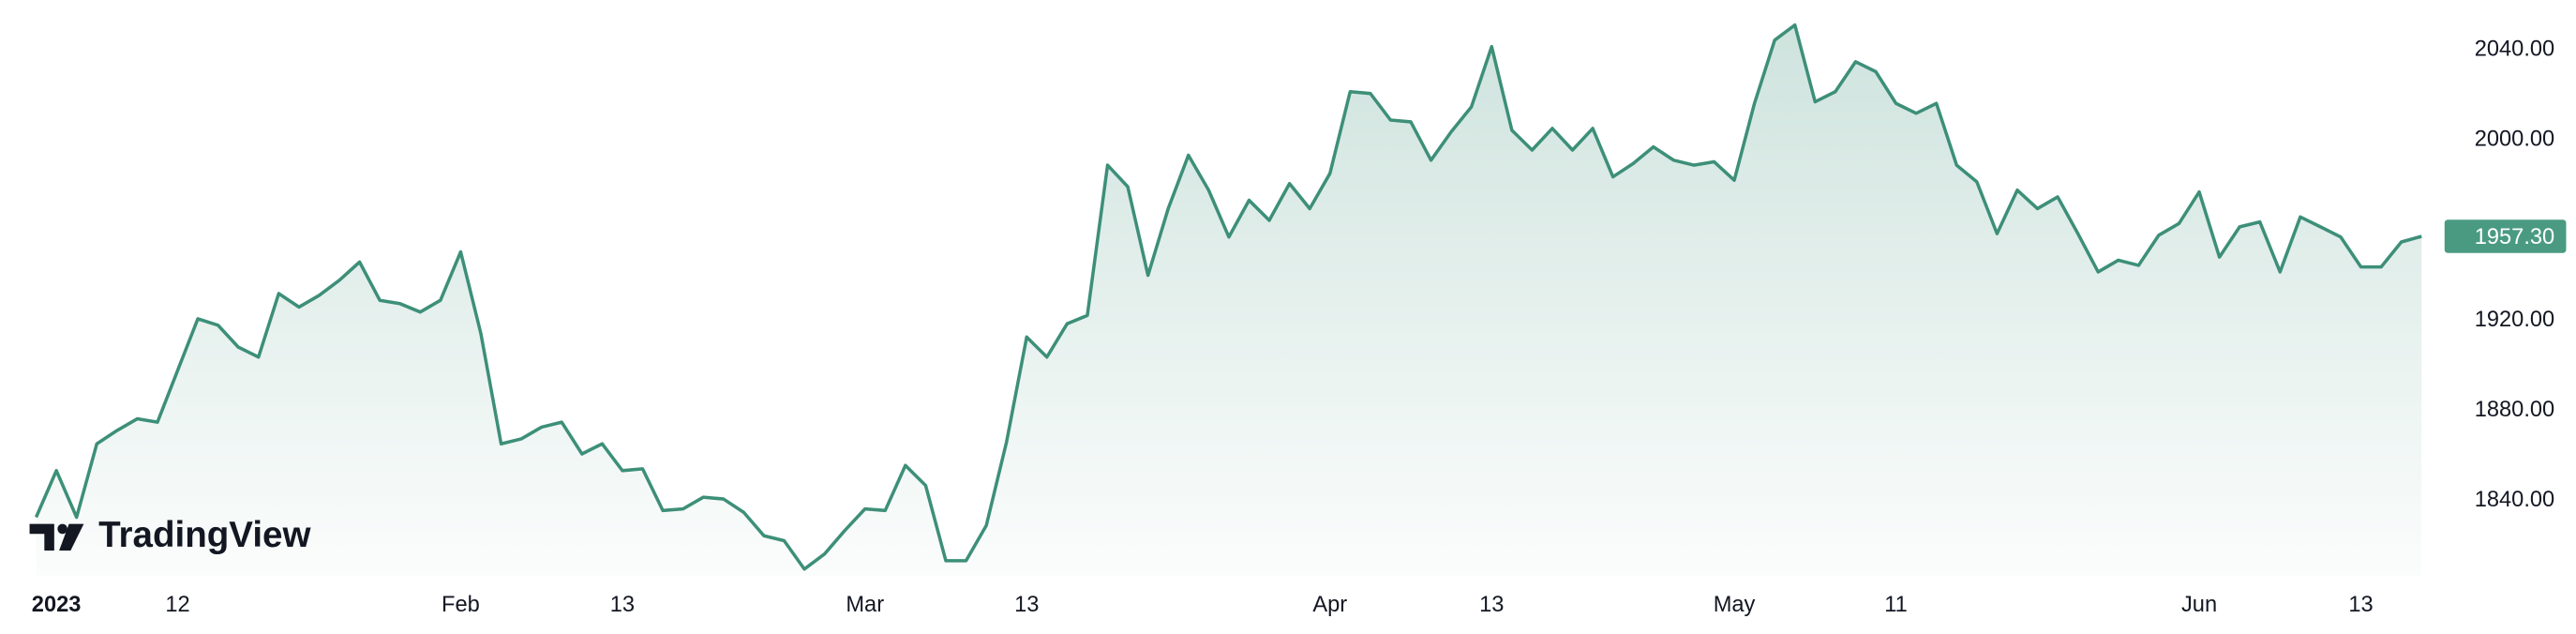  I want to click on last-price-badge, so click(2505, 236).